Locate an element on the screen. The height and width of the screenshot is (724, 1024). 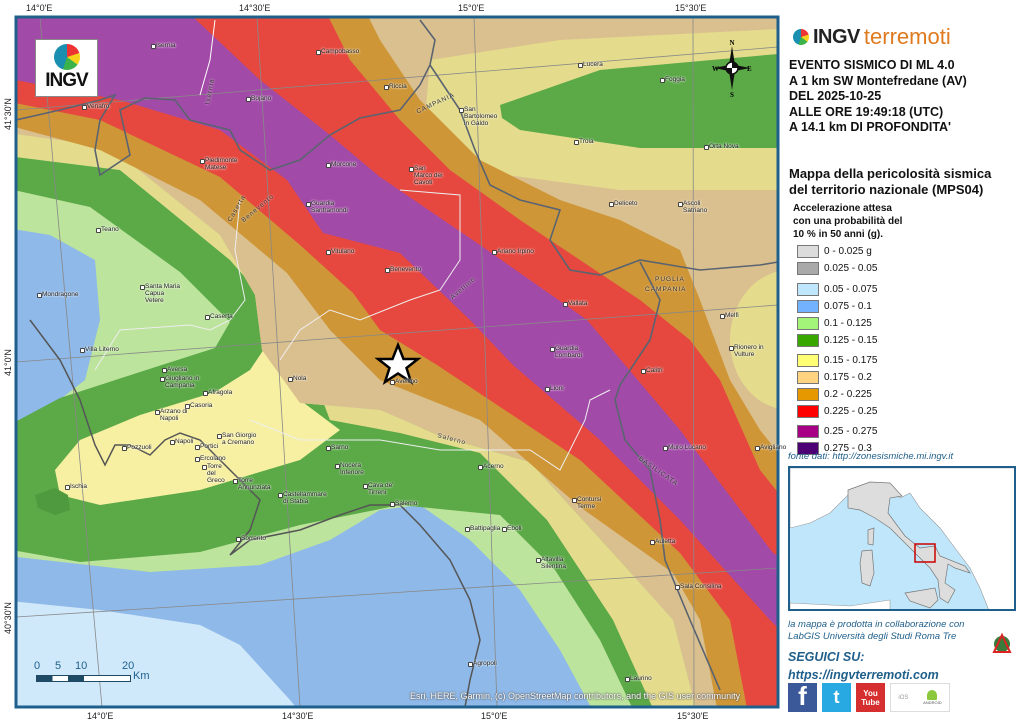
facebook-icon: f is located at coordinates (802, 696).